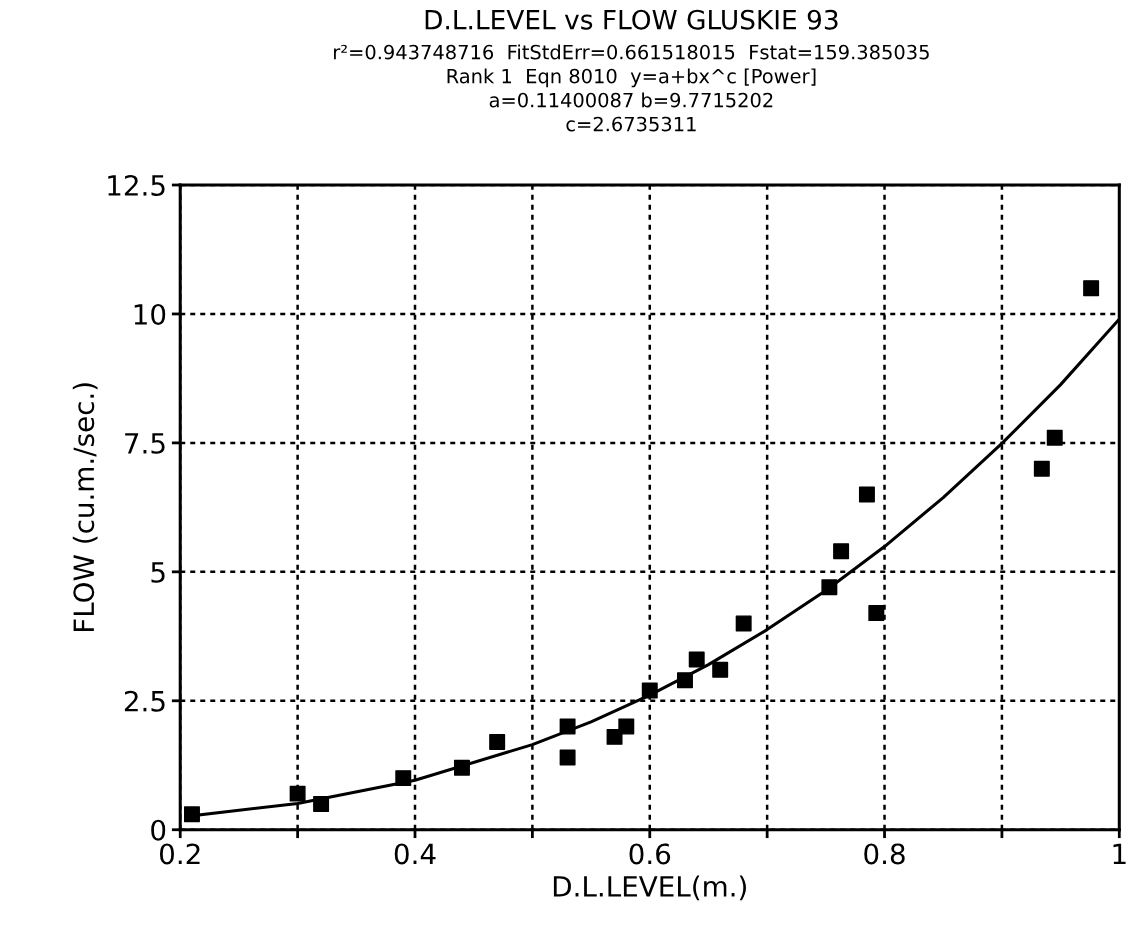 The width and height of the screenshot is (1148, 925). Describe the element at coordinates (136, 185) in the screenshot. I see `y-tick-label: 12.5` at that location.